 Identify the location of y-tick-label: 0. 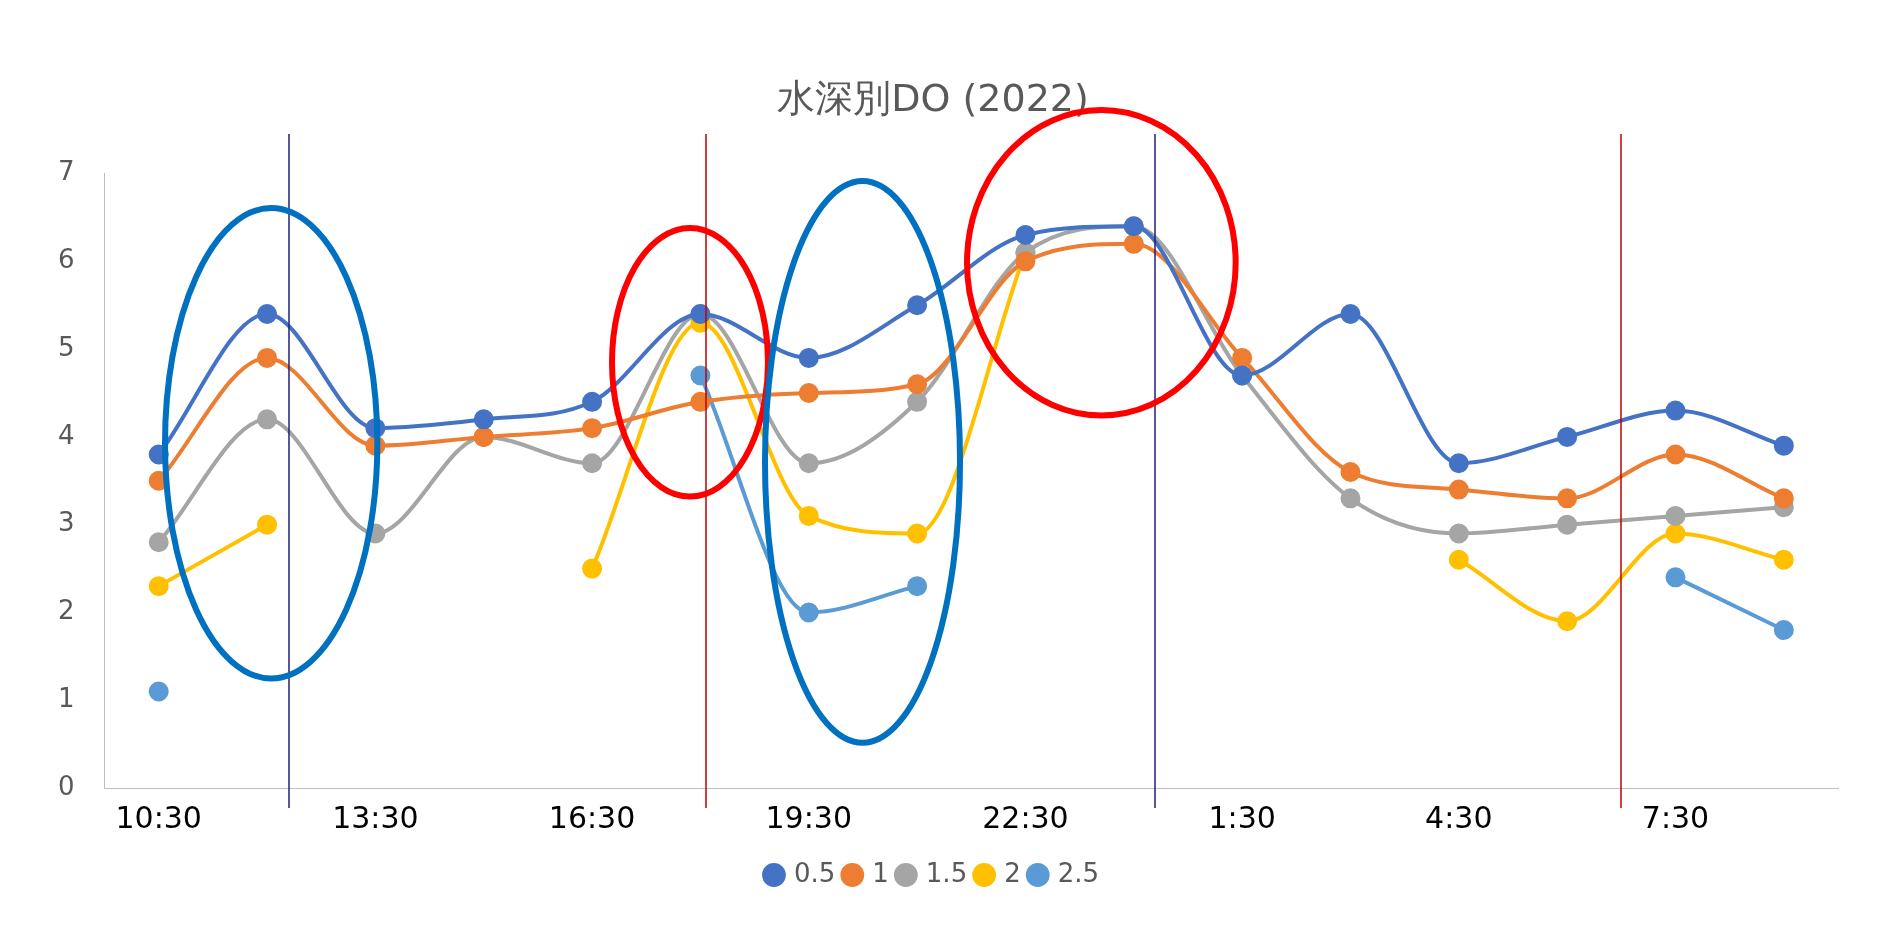
(66, 785).